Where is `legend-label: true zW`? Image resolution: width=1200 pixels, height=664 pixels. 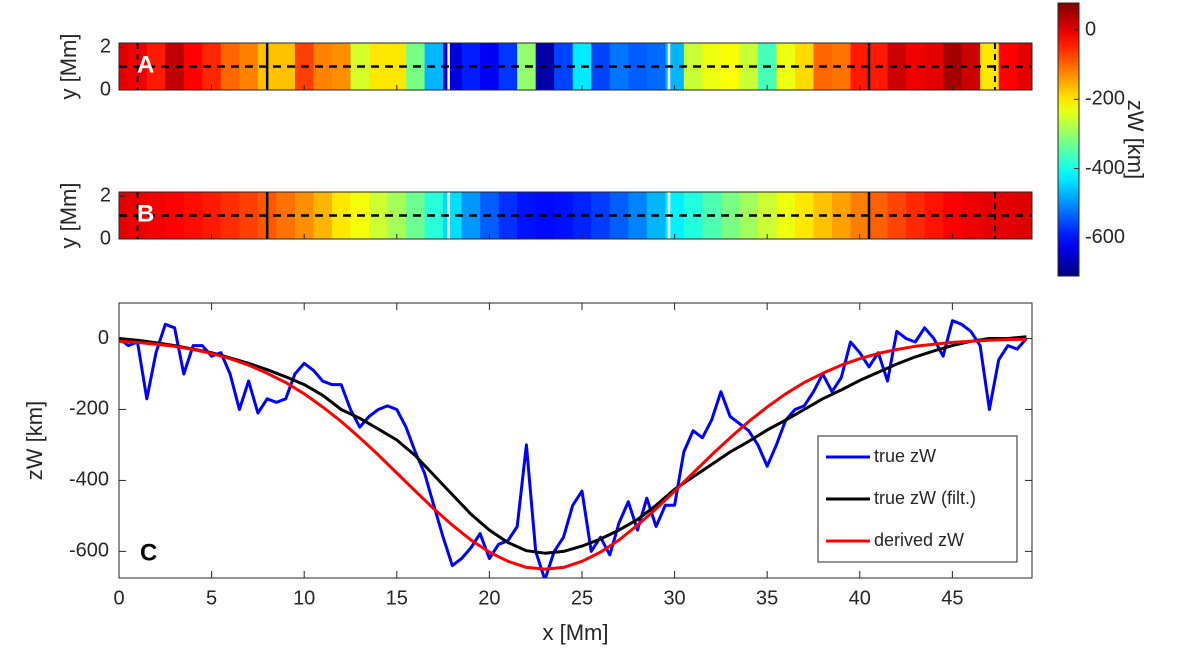
legend-label: true zW is located at coordinates (905, 456).